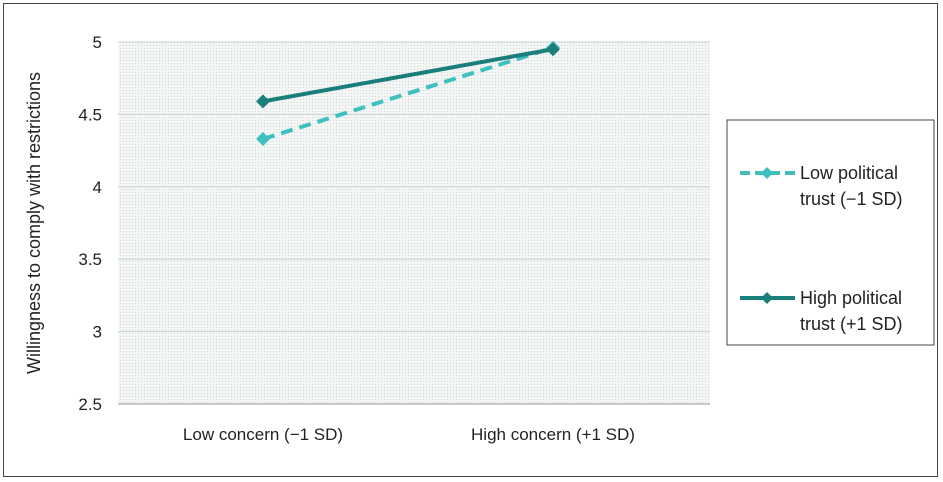 The image size is (943, 482). Describe the element at coordinates (849, 173) in the screenshot. I see `legend-label: Low political` at that location.